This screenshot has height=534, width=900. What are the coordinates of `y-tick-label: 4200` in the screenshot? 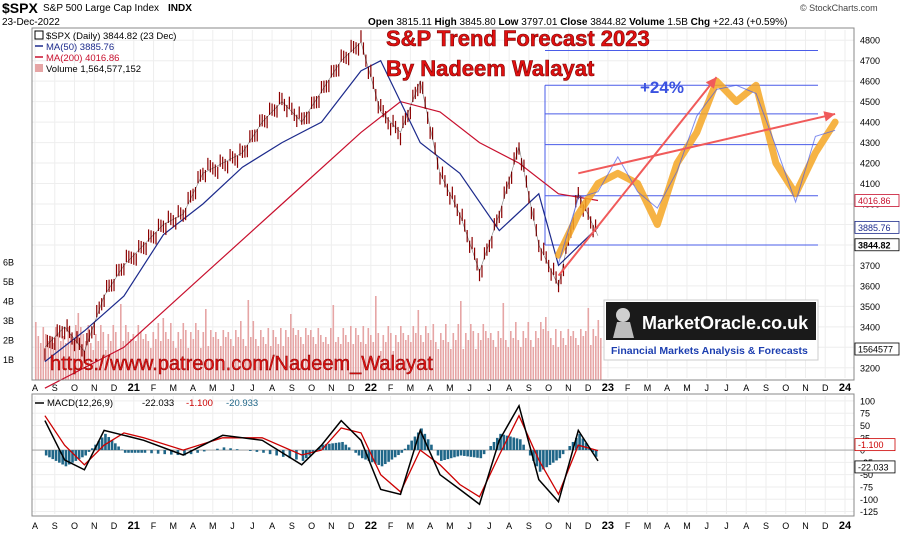 It's located at (870, 164).